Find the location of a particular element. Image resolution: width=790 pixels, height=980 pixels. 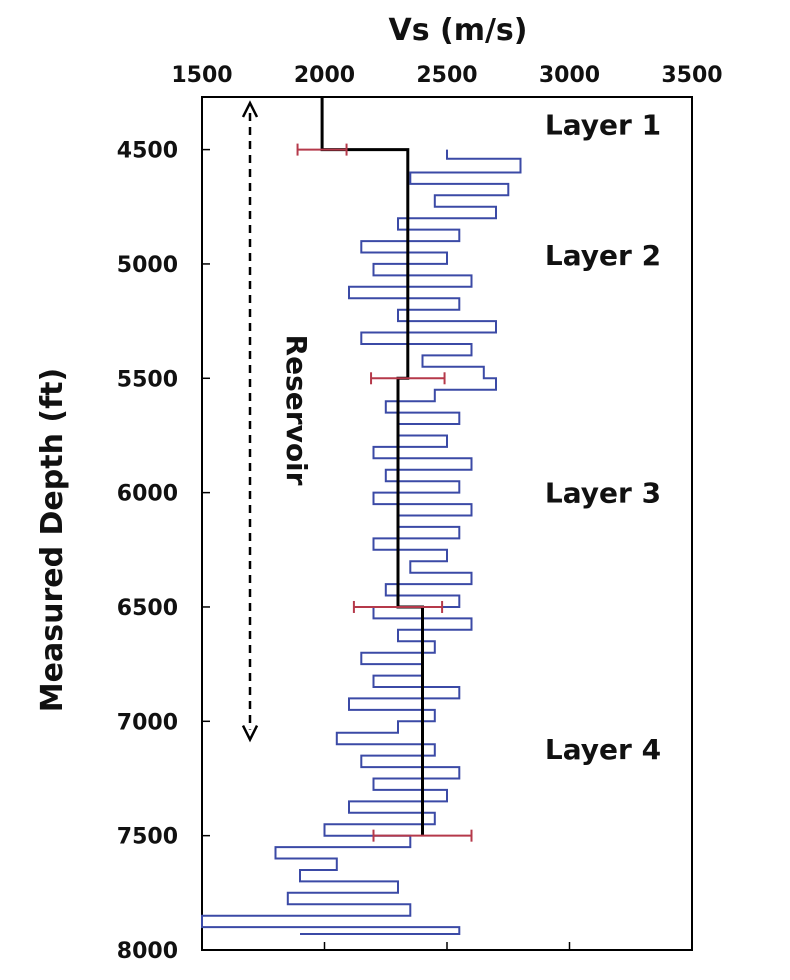

x-tick-labels: 1500 2000 2500 3000 3500 is located at coordinates (446, 75).